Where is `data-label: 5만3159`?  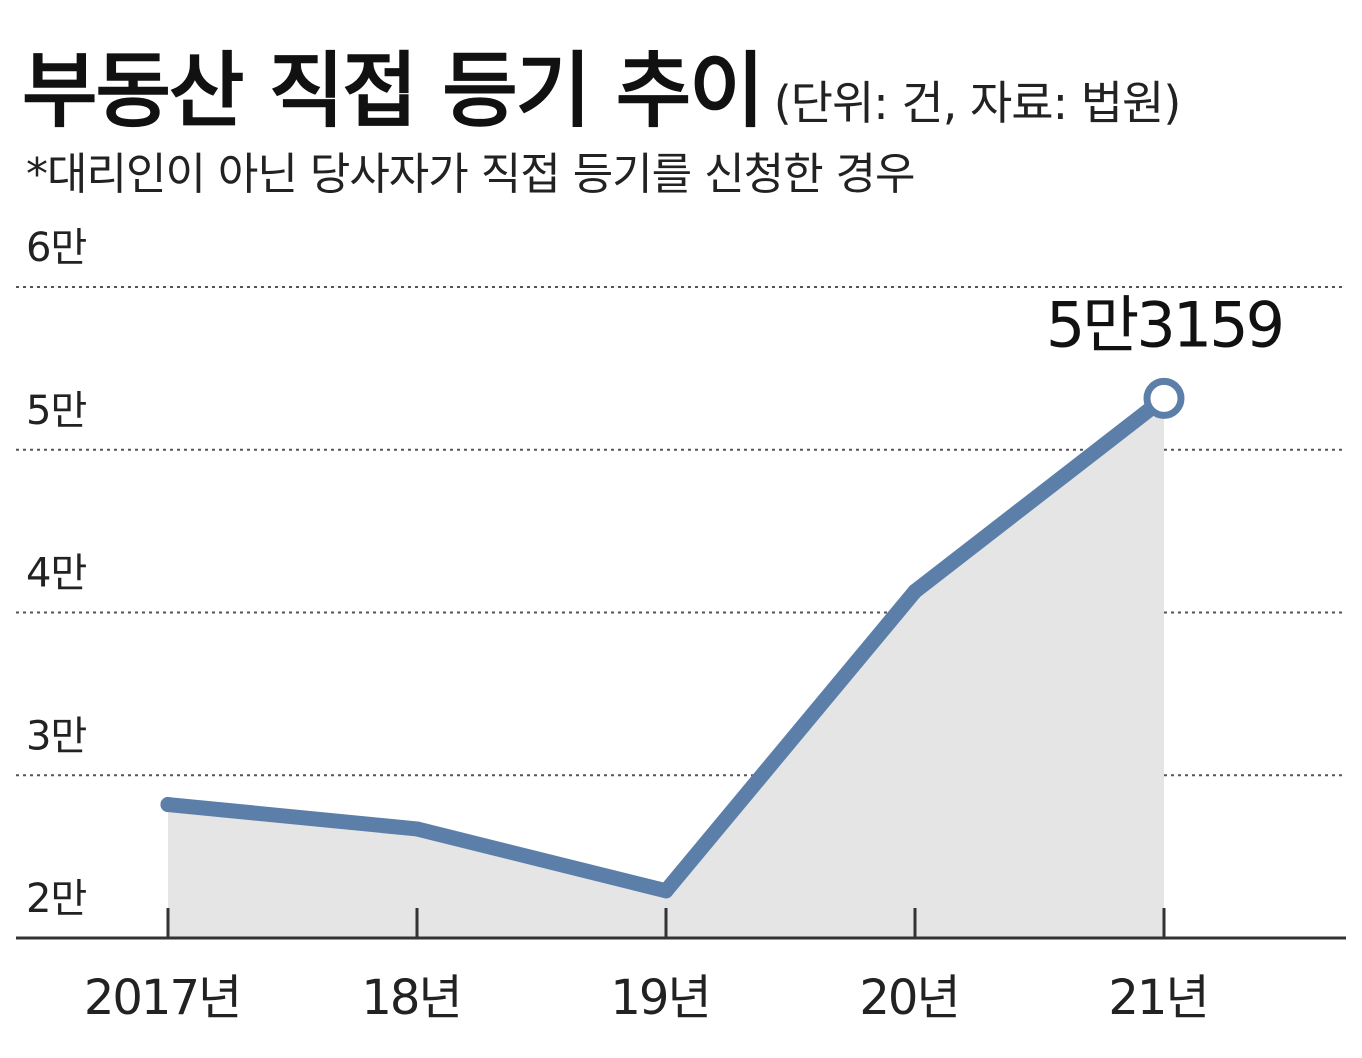
data-label: 5만3159 is located at coordinates (1164, 324).